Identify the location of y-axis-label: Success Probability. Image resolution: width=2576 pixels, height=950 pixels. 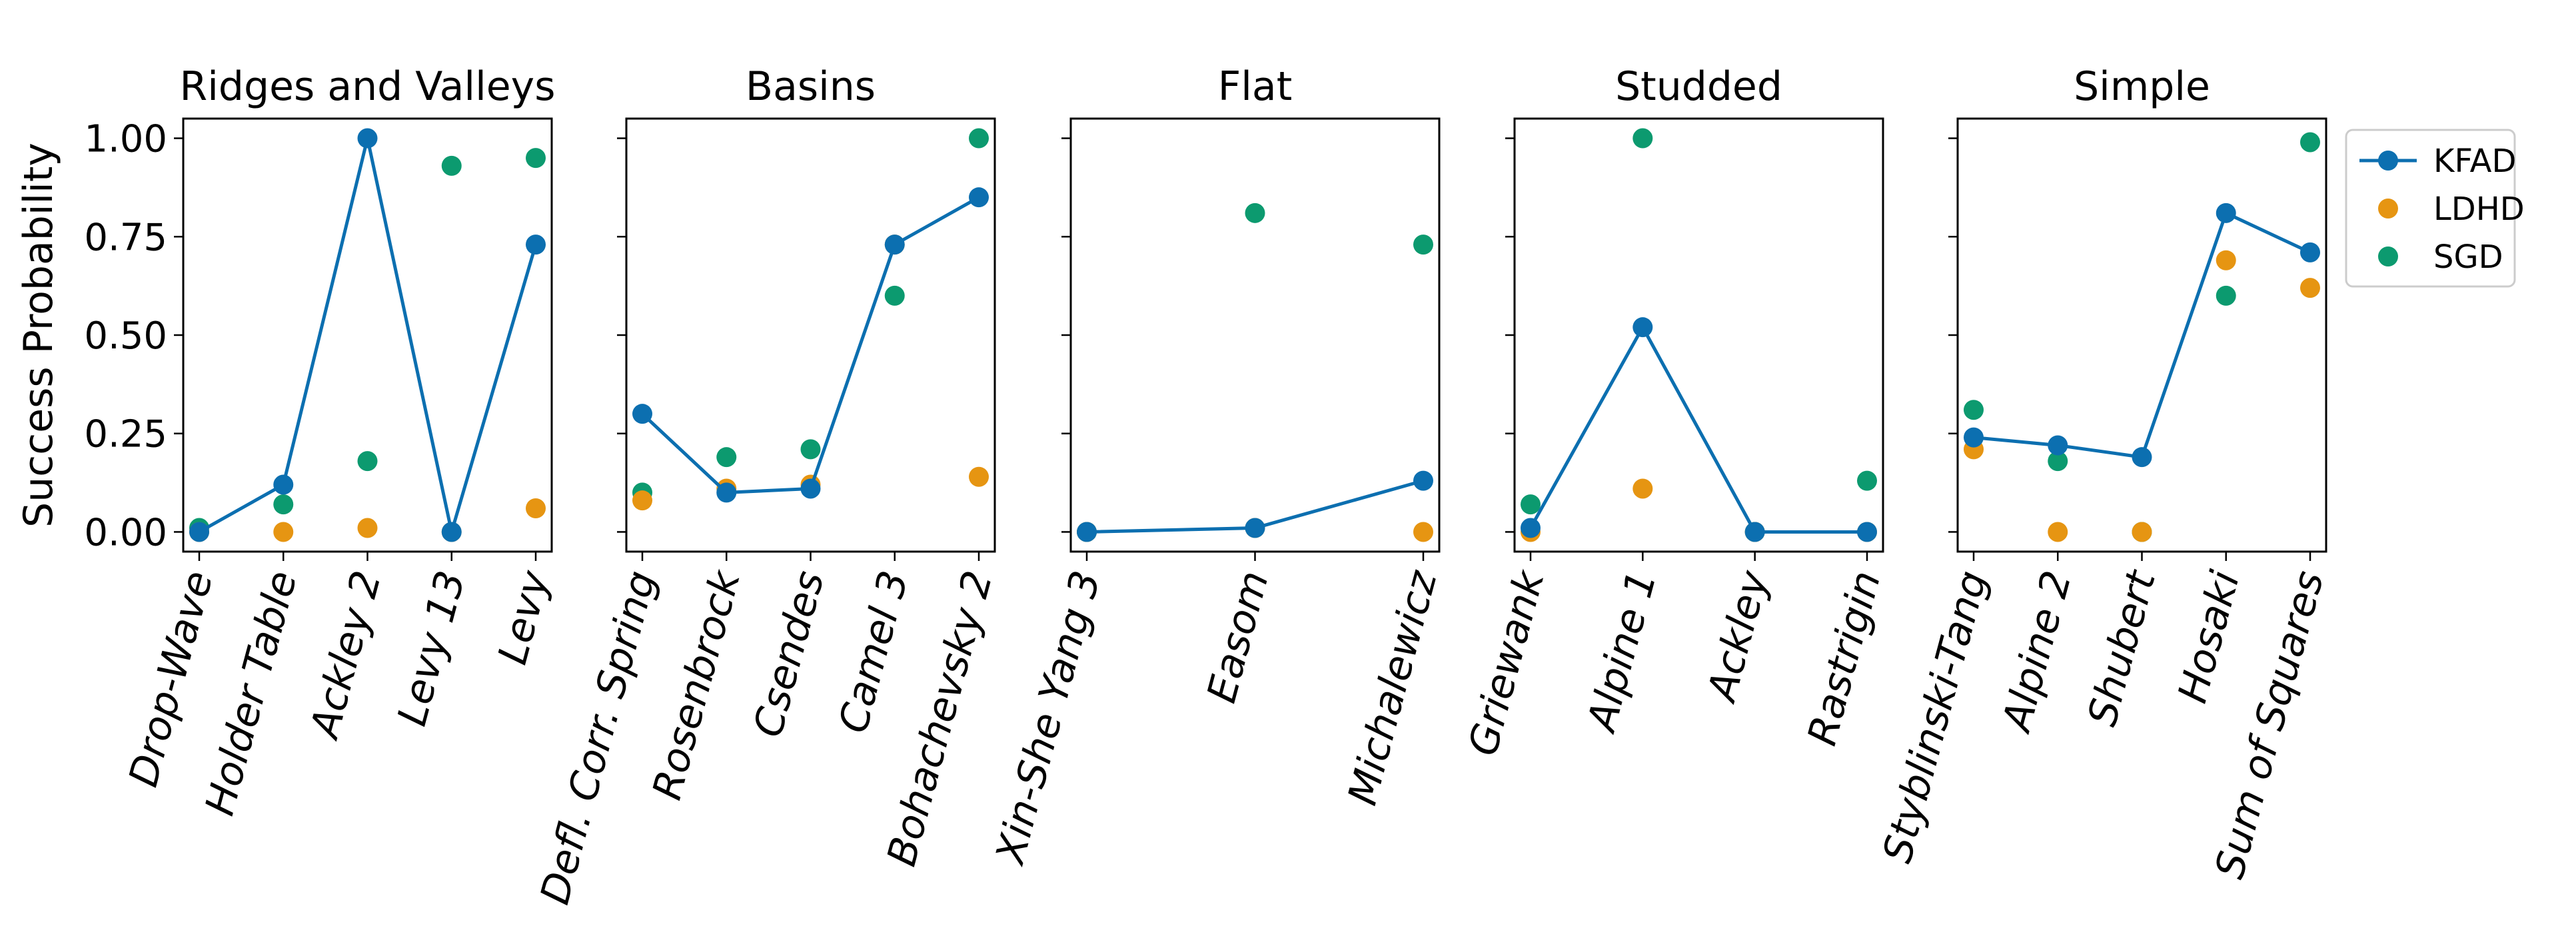
(39, 335).